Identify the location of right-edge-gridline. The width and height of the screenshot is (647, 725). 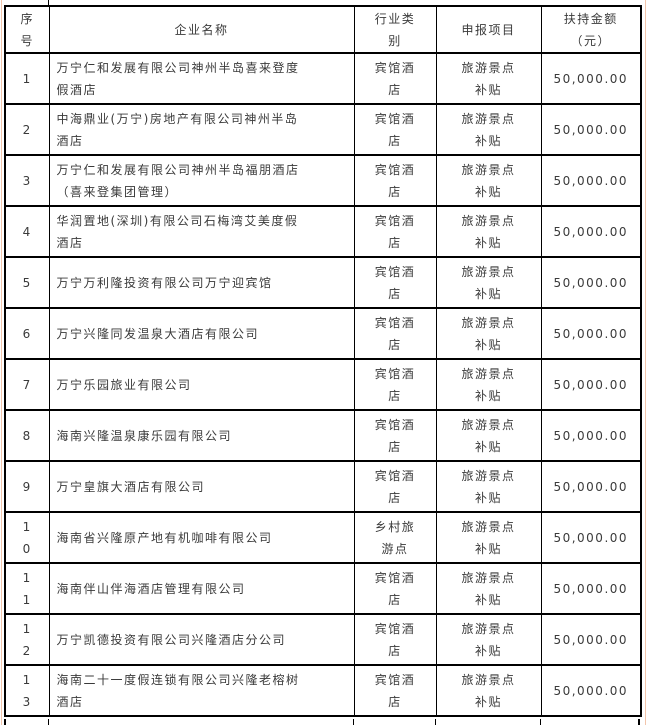
(645, 362).